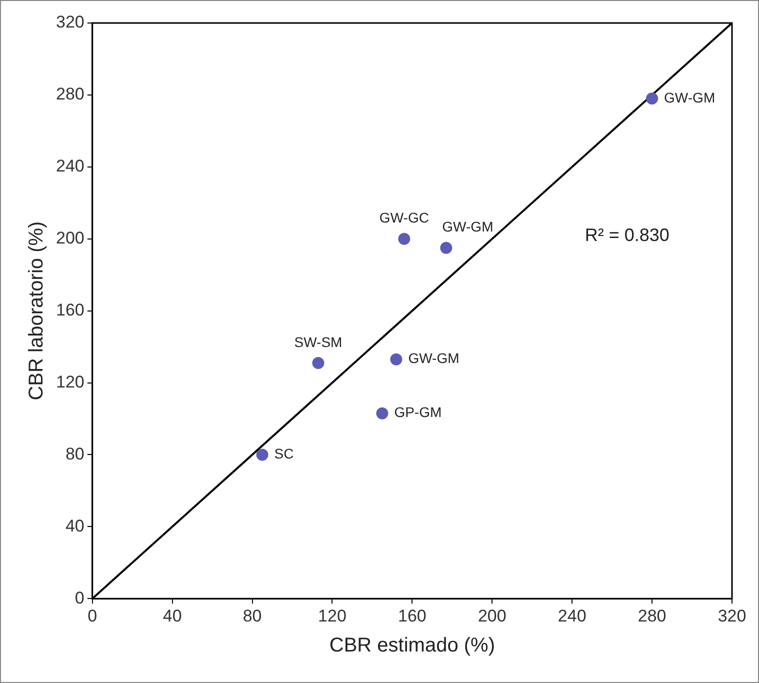 Image resolution: width=759 pixels, height=683 pixels. Describe the element at coordinates (74, 454) in the screenshot. I see `y-tick-label: 80` at that location.